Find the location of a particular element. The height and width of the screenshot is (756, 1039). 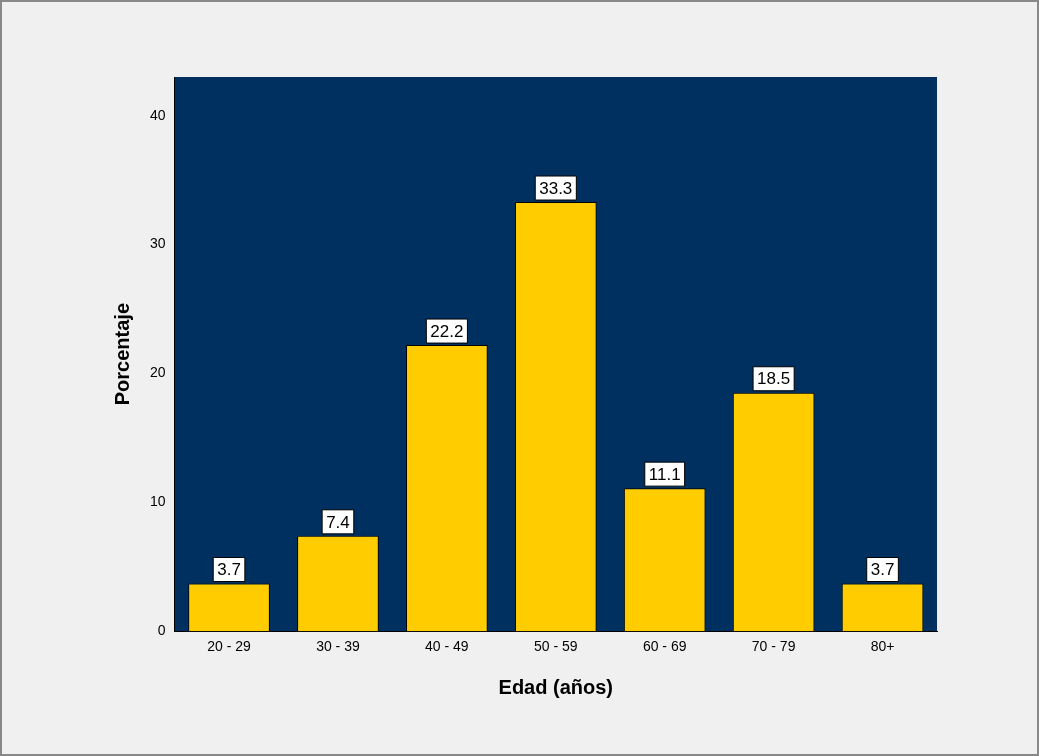

x-tick-label: 40 - 49 is located at coordinates (447, 646).